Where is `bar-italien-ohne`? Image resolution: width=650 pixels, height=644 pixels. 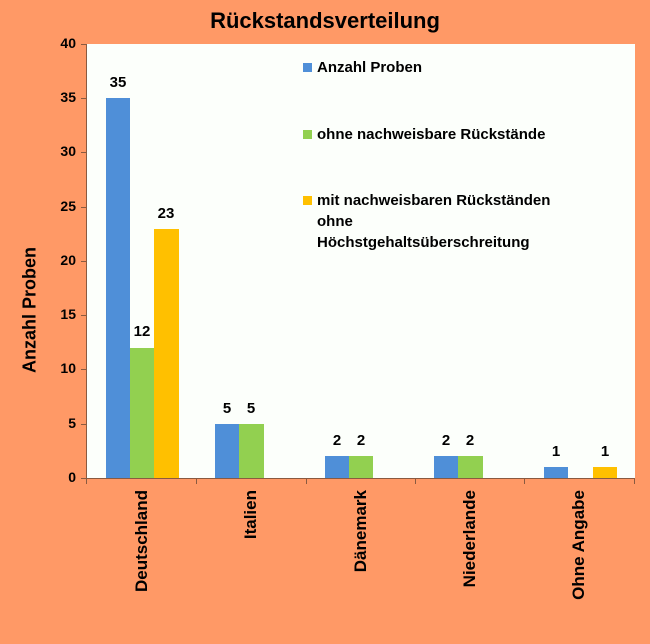 bar-italien-ohne is located at coordinates (251, 451).